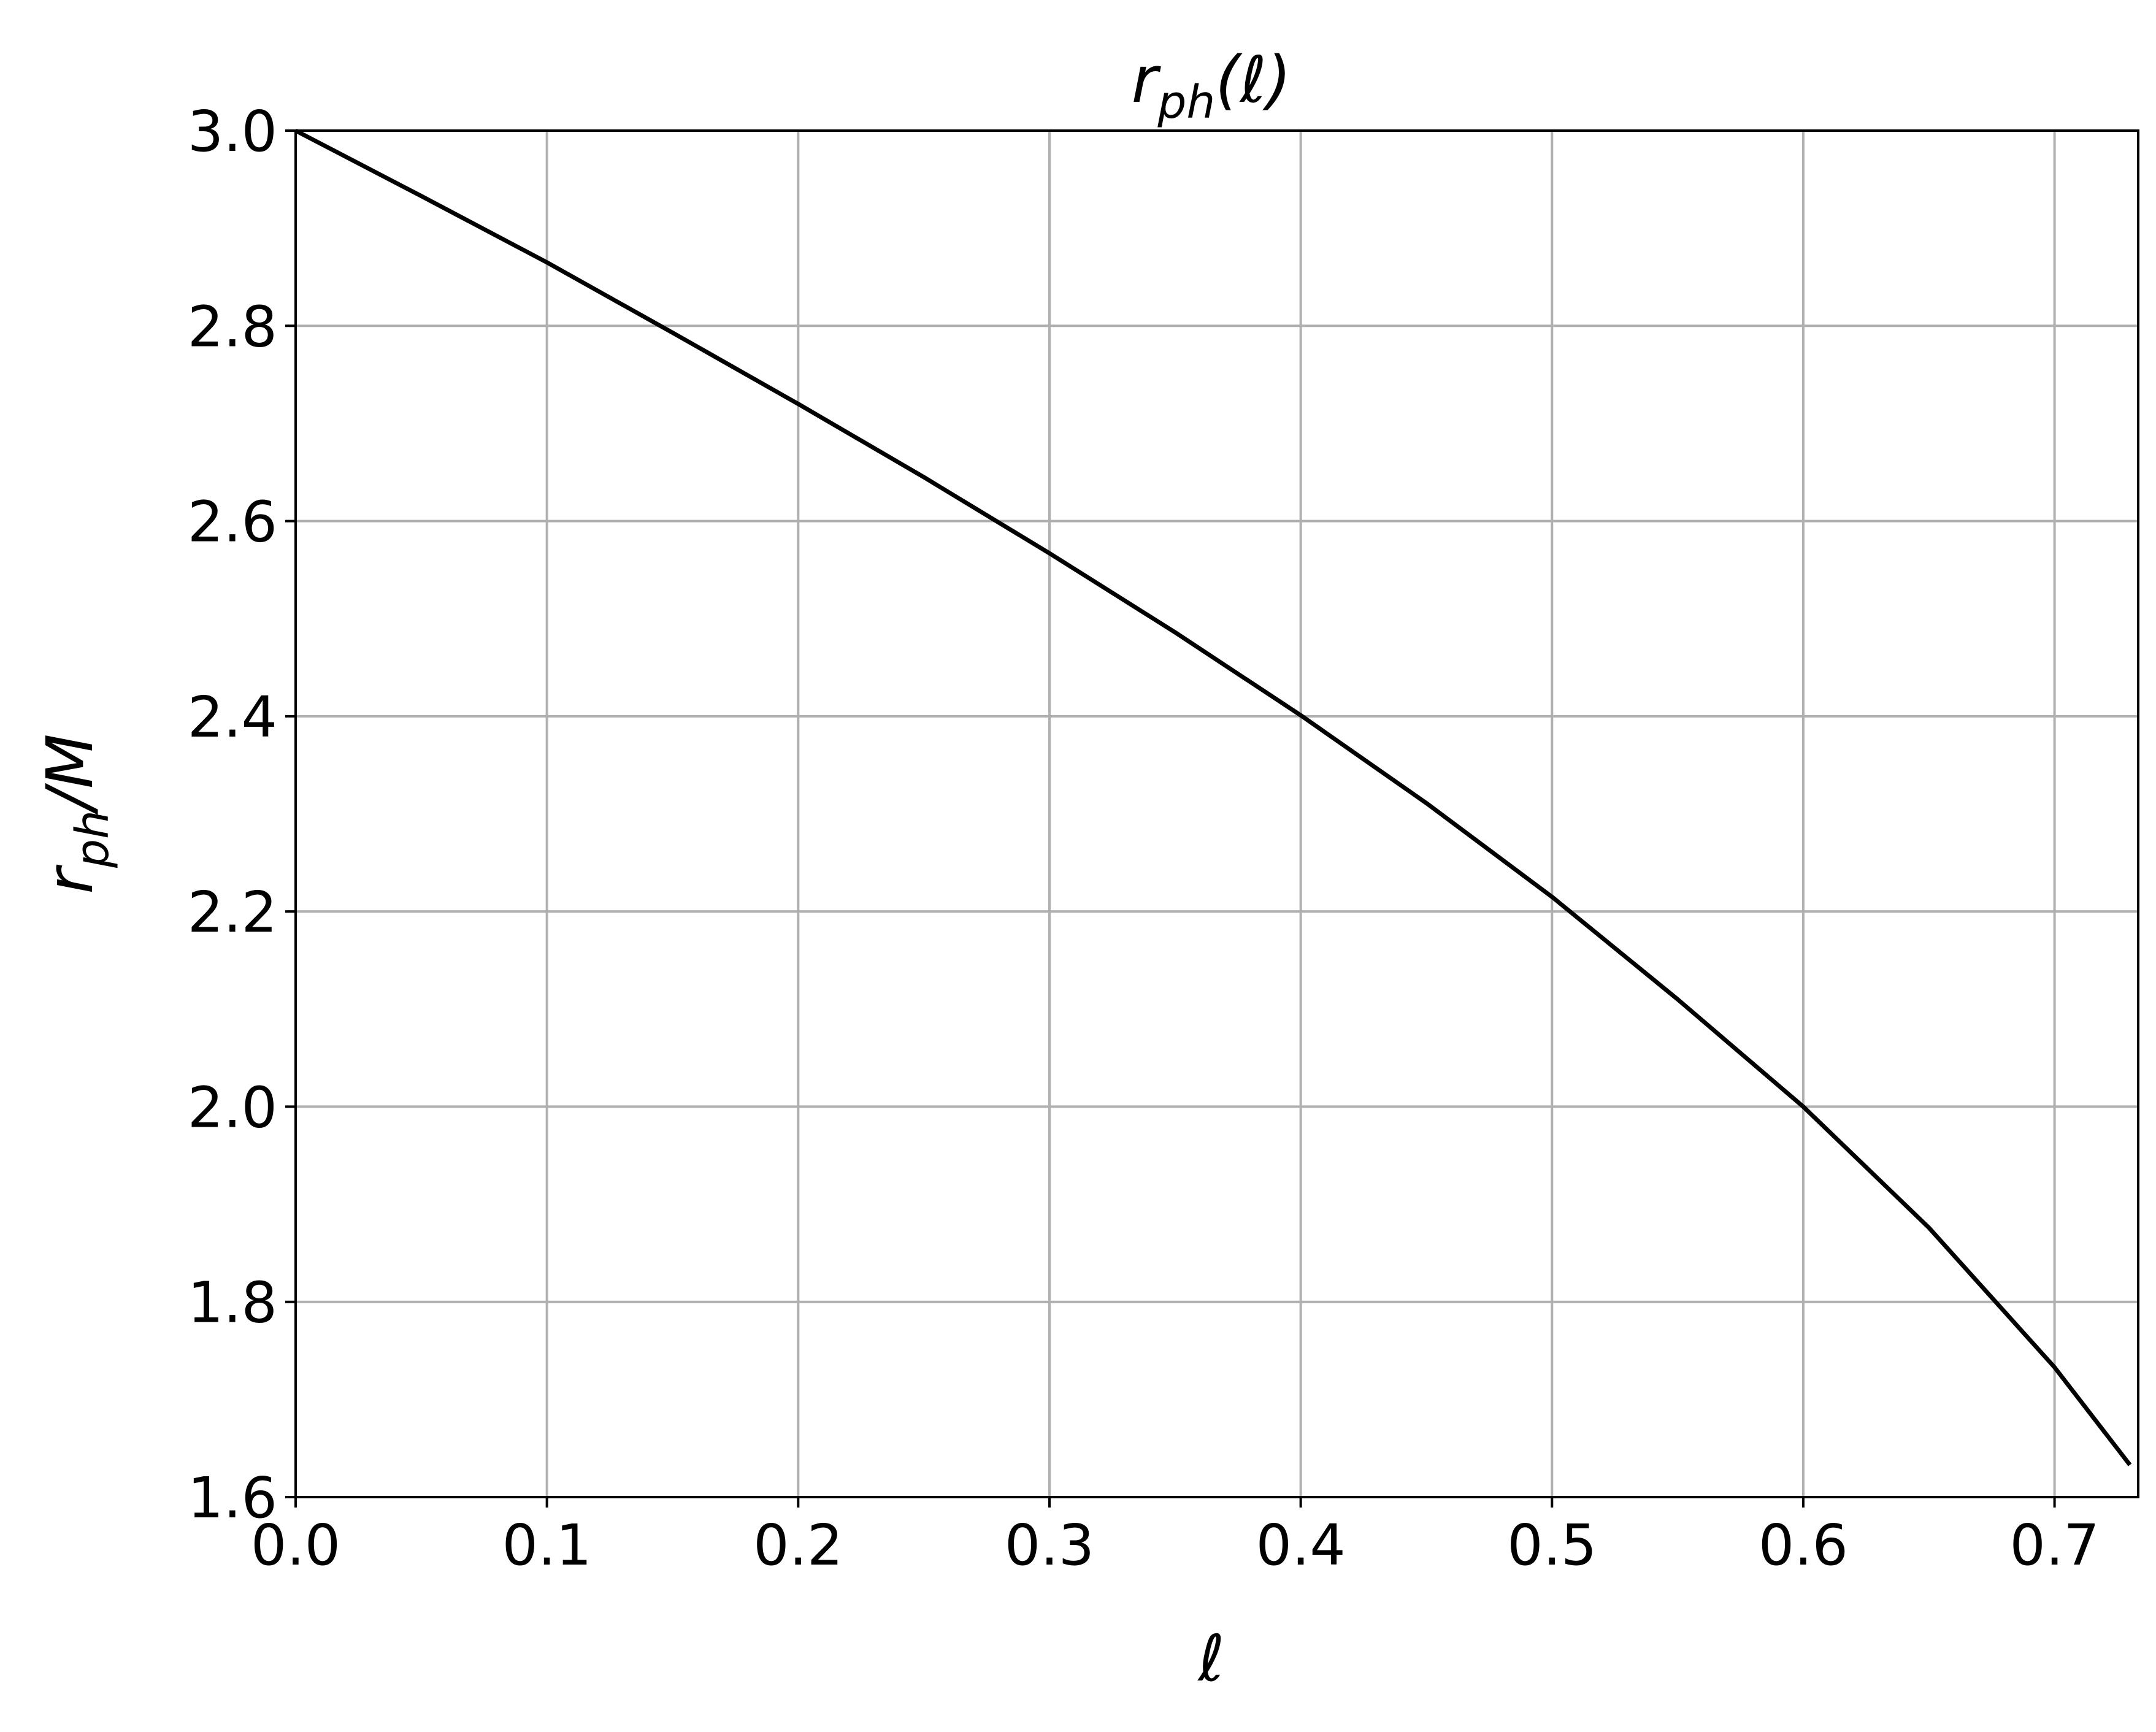 This screenshot has width=2156, height=1732. What do you see at coordinates (1211, 1658) in the screenshot?
I see `x-axis-label: ℓ` at bounding box center [1211, 1658].